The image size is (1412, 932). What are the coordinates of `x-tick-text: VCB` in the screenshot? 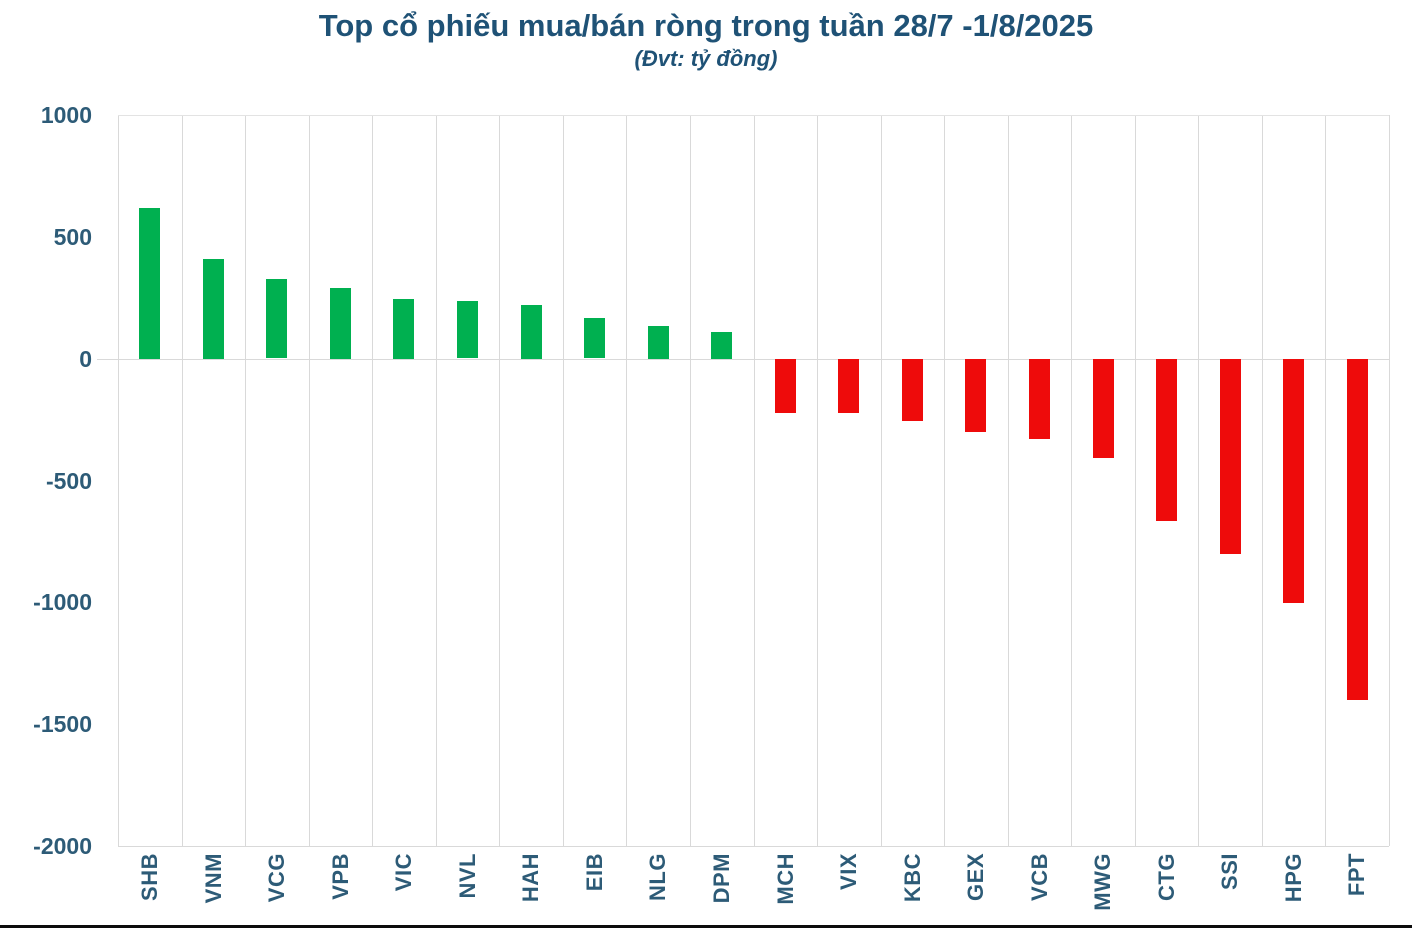 It's located at (1039, 877).